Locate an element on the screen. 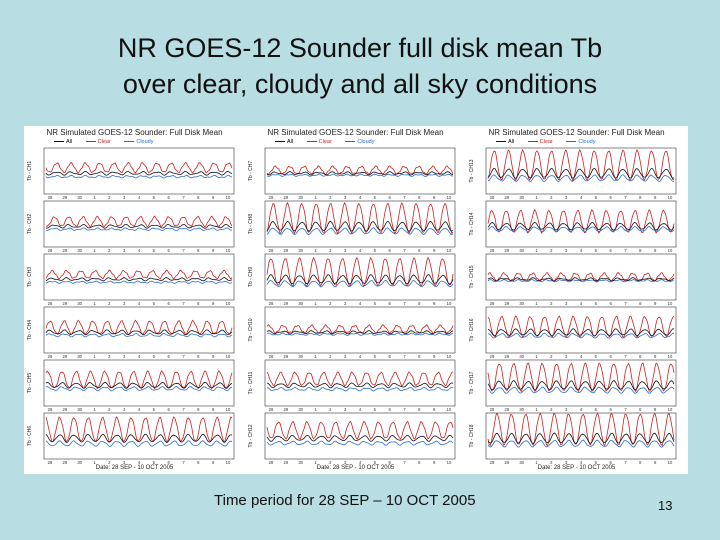 The image size is (720, 540). y-axis-label: Tb - CH15 is located at coordinates (472, 276).